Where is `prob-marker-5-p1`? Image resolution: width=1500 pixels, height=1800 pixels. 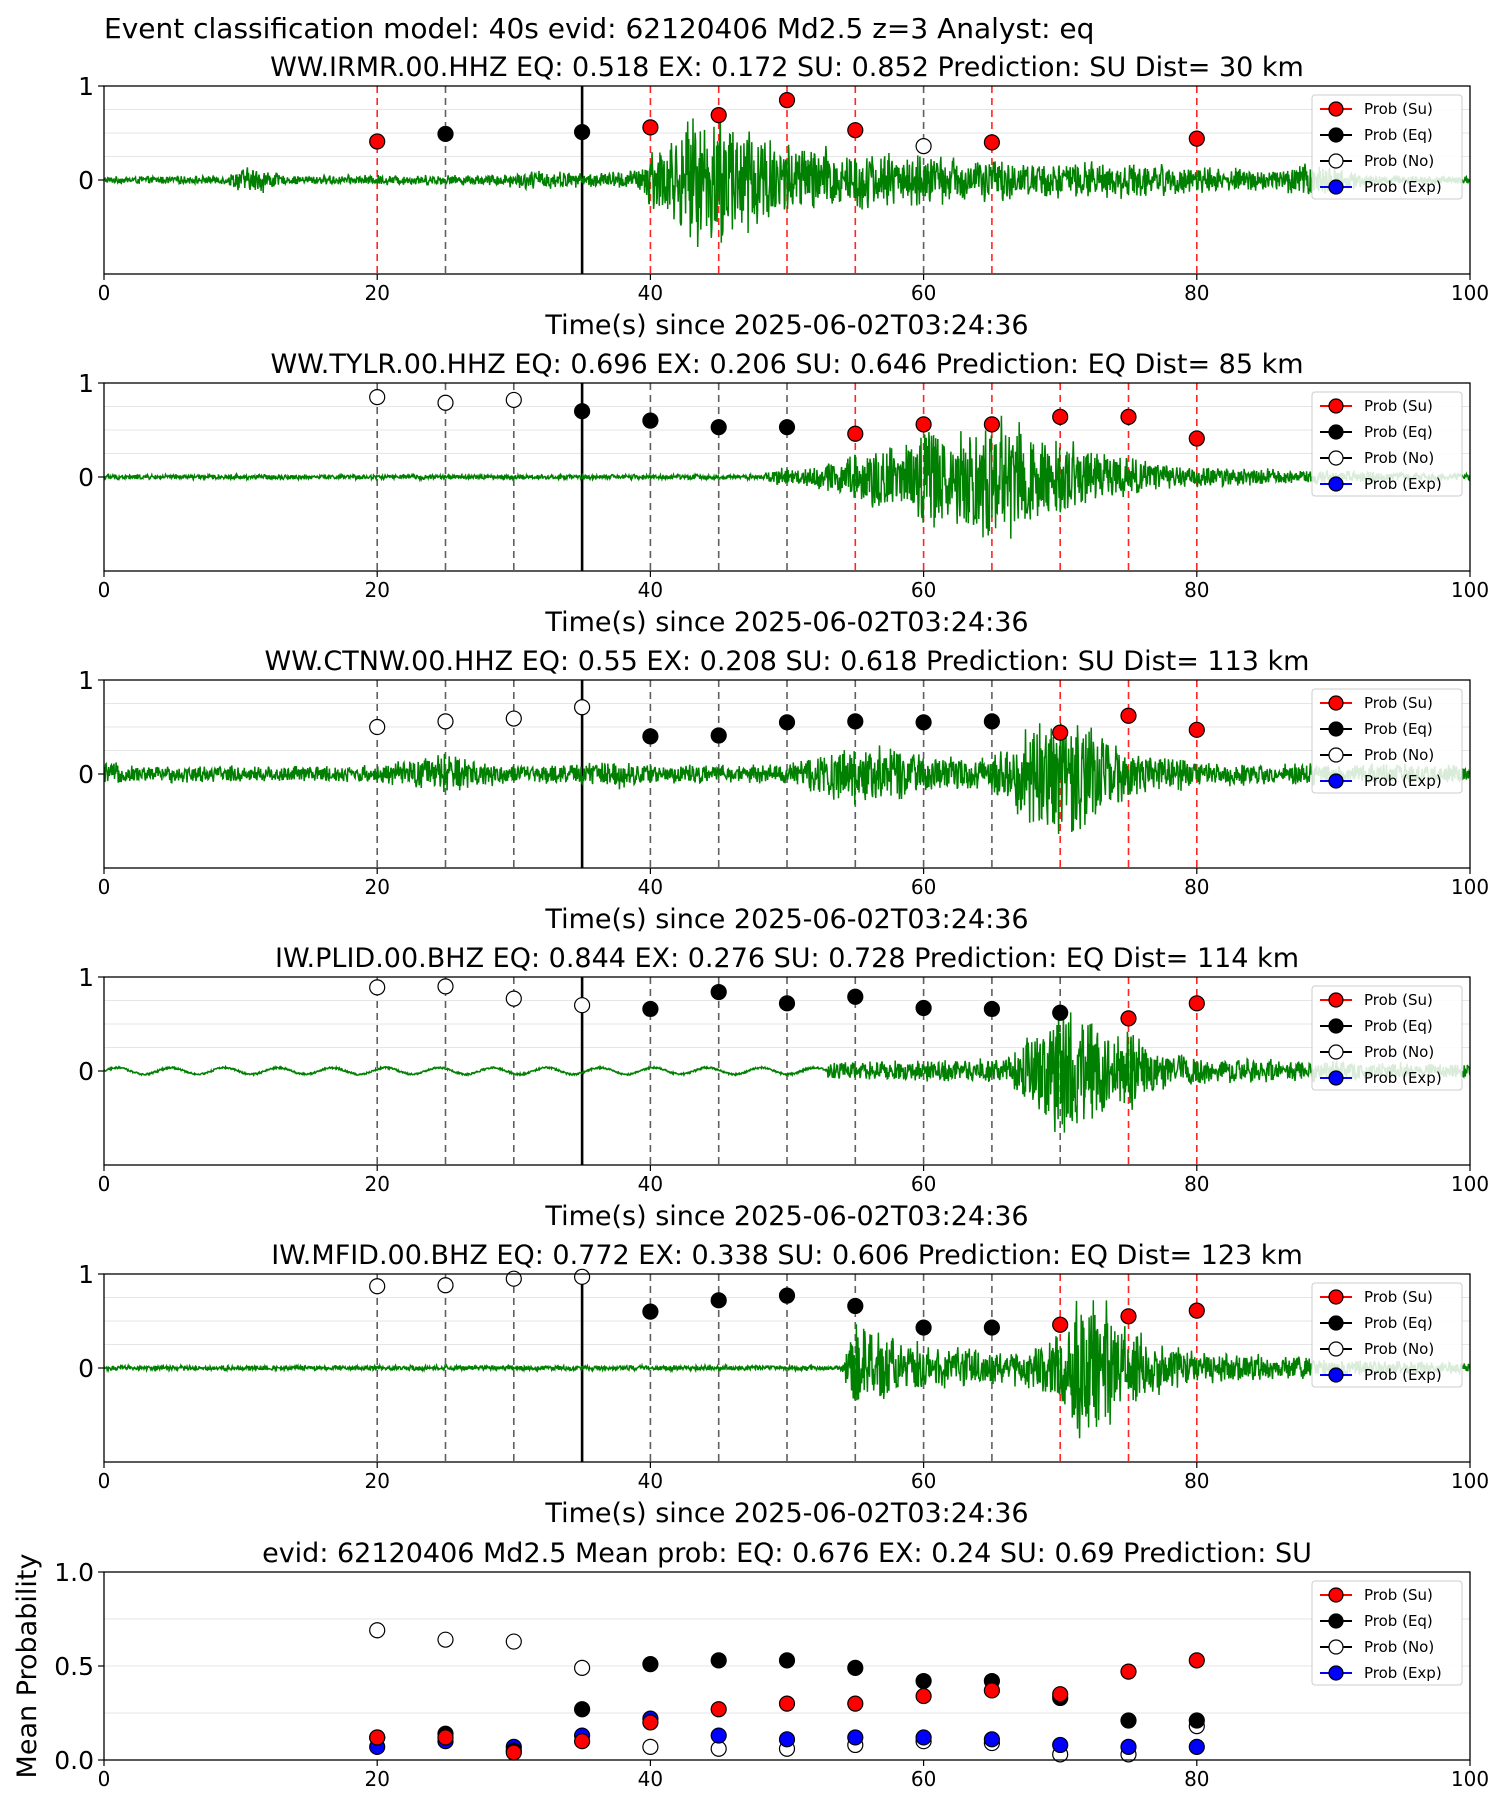
prob-marker-5-p1 is located at coordinates (787, 100).